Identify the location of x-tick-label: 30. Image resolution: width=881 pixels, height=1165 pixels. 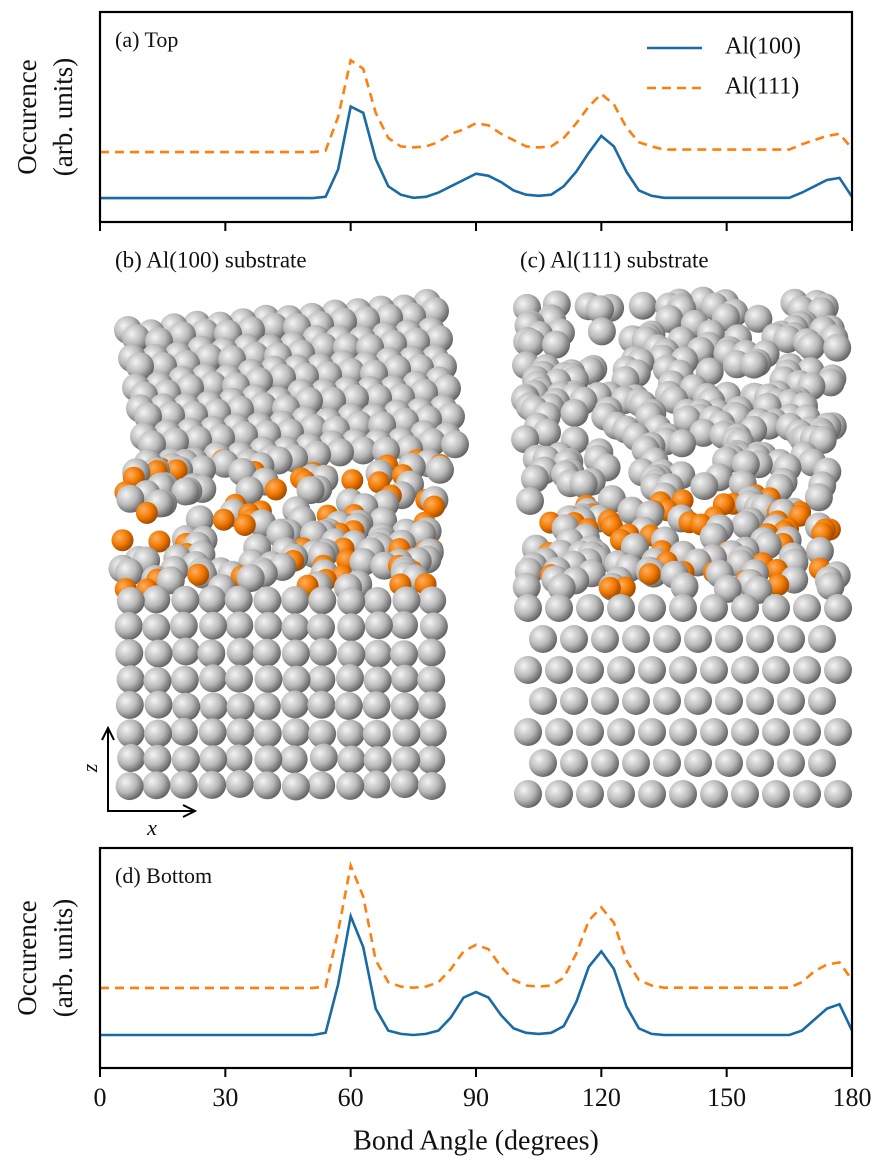
(225, 1097).